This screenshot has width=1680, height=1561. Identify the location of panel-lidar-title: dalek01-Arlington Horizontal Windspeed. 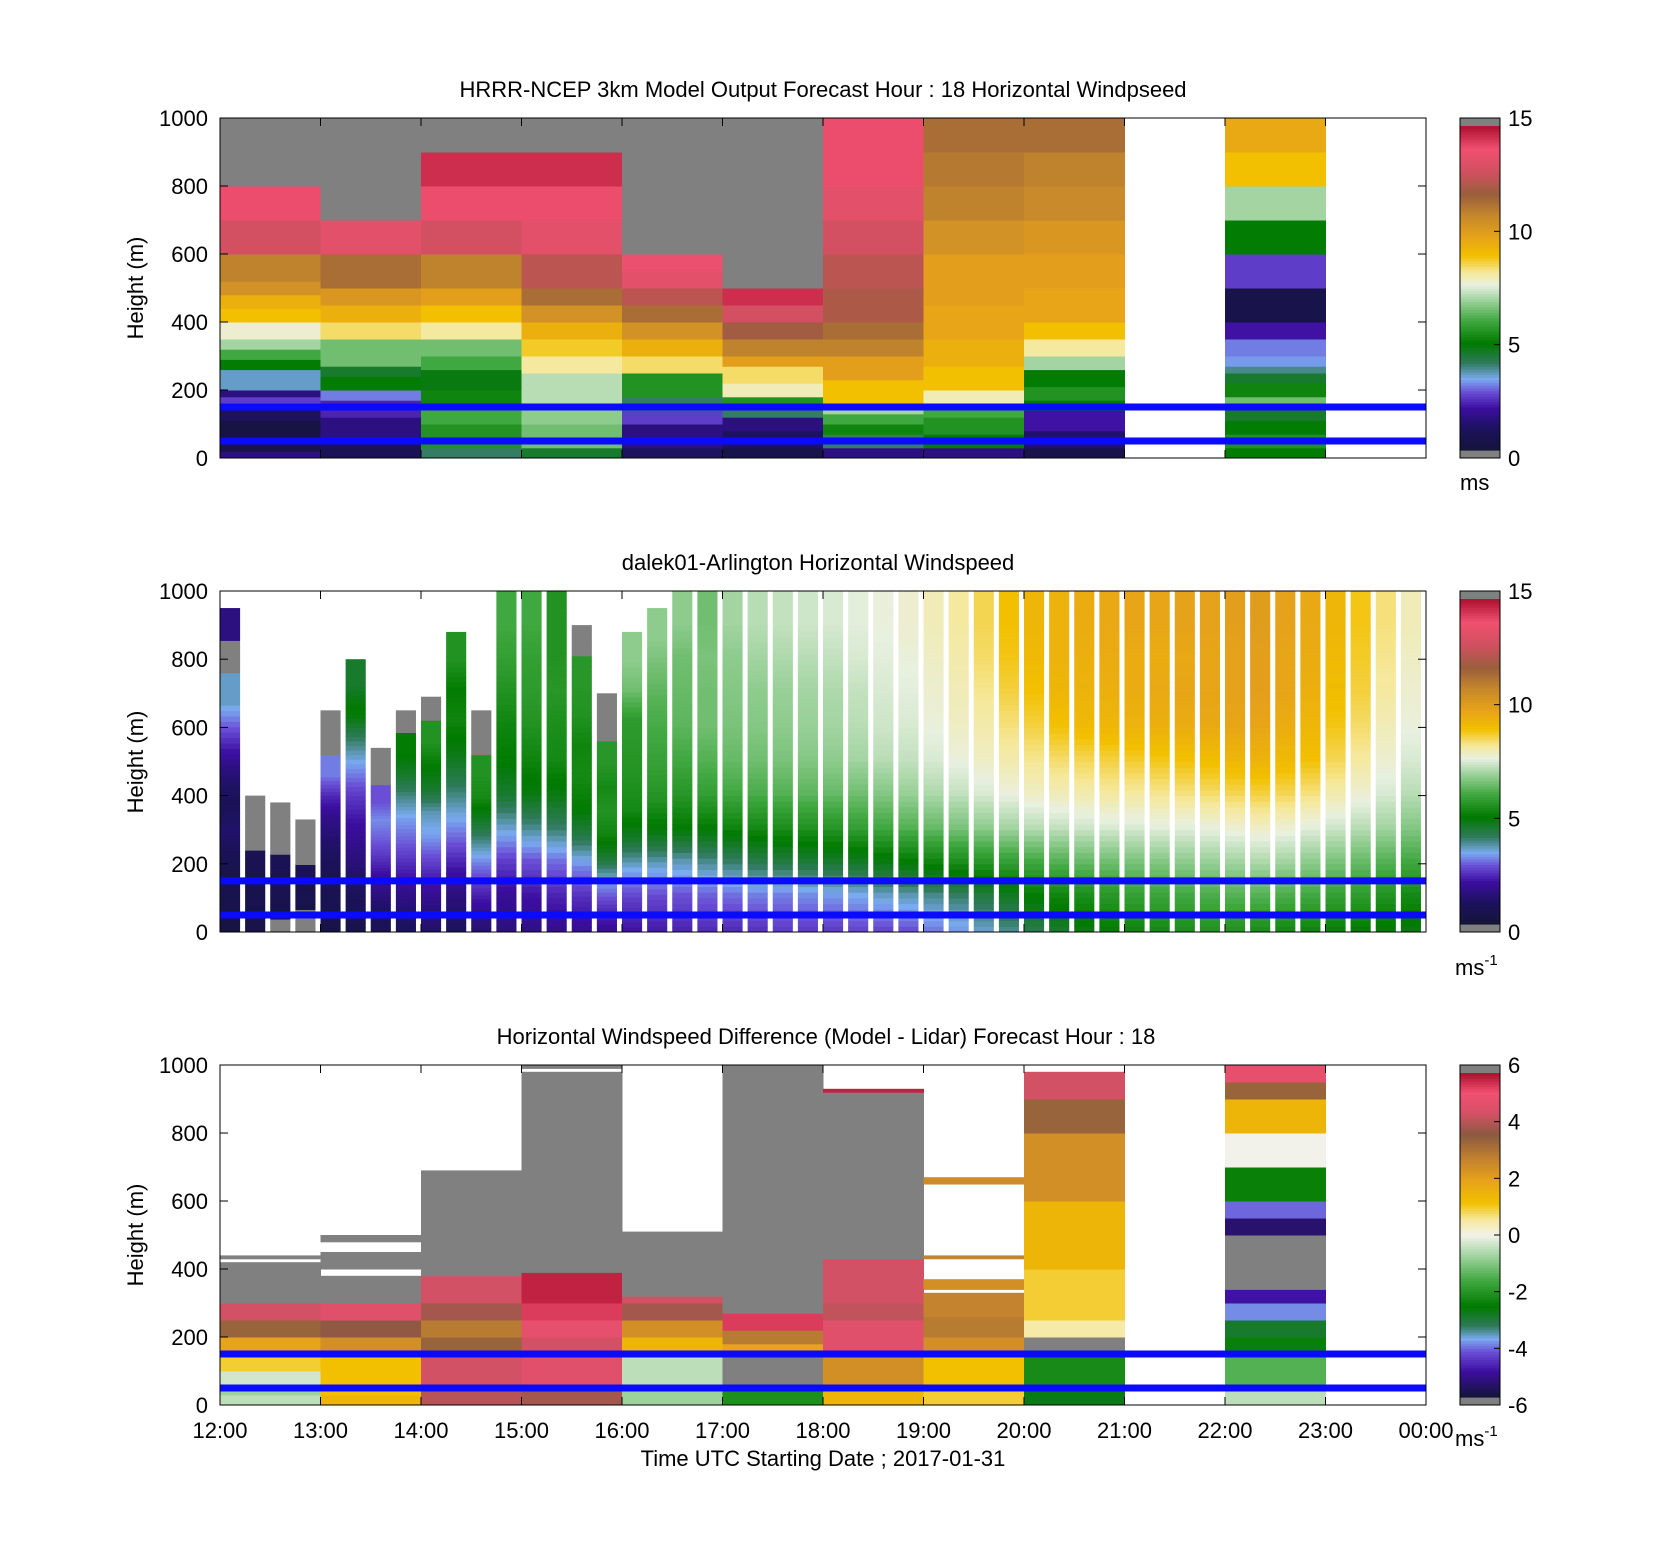
(818, 562).